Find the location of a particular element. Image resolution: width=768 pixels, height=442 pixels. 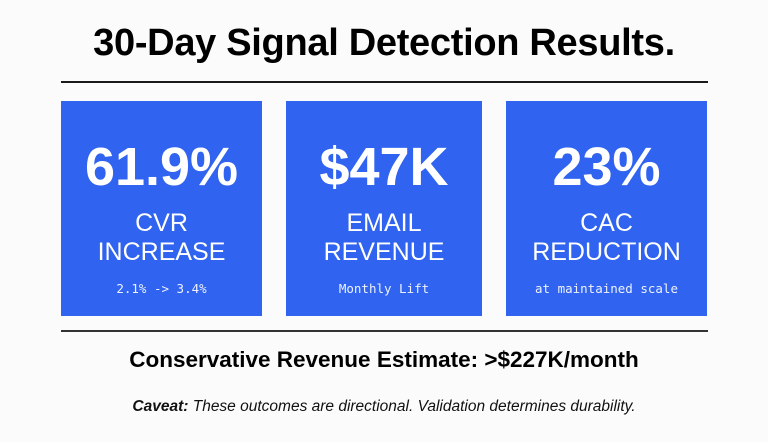

metric-label-line2: REVENUE is located at coordinates (384, 252).